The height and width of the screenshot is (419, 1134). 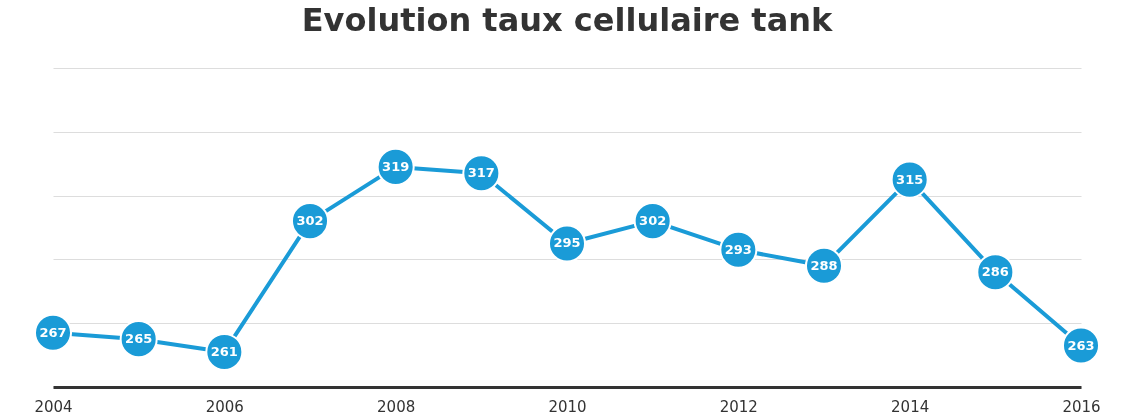 I want to click on data-label: 288, so click(x=824, y=265).